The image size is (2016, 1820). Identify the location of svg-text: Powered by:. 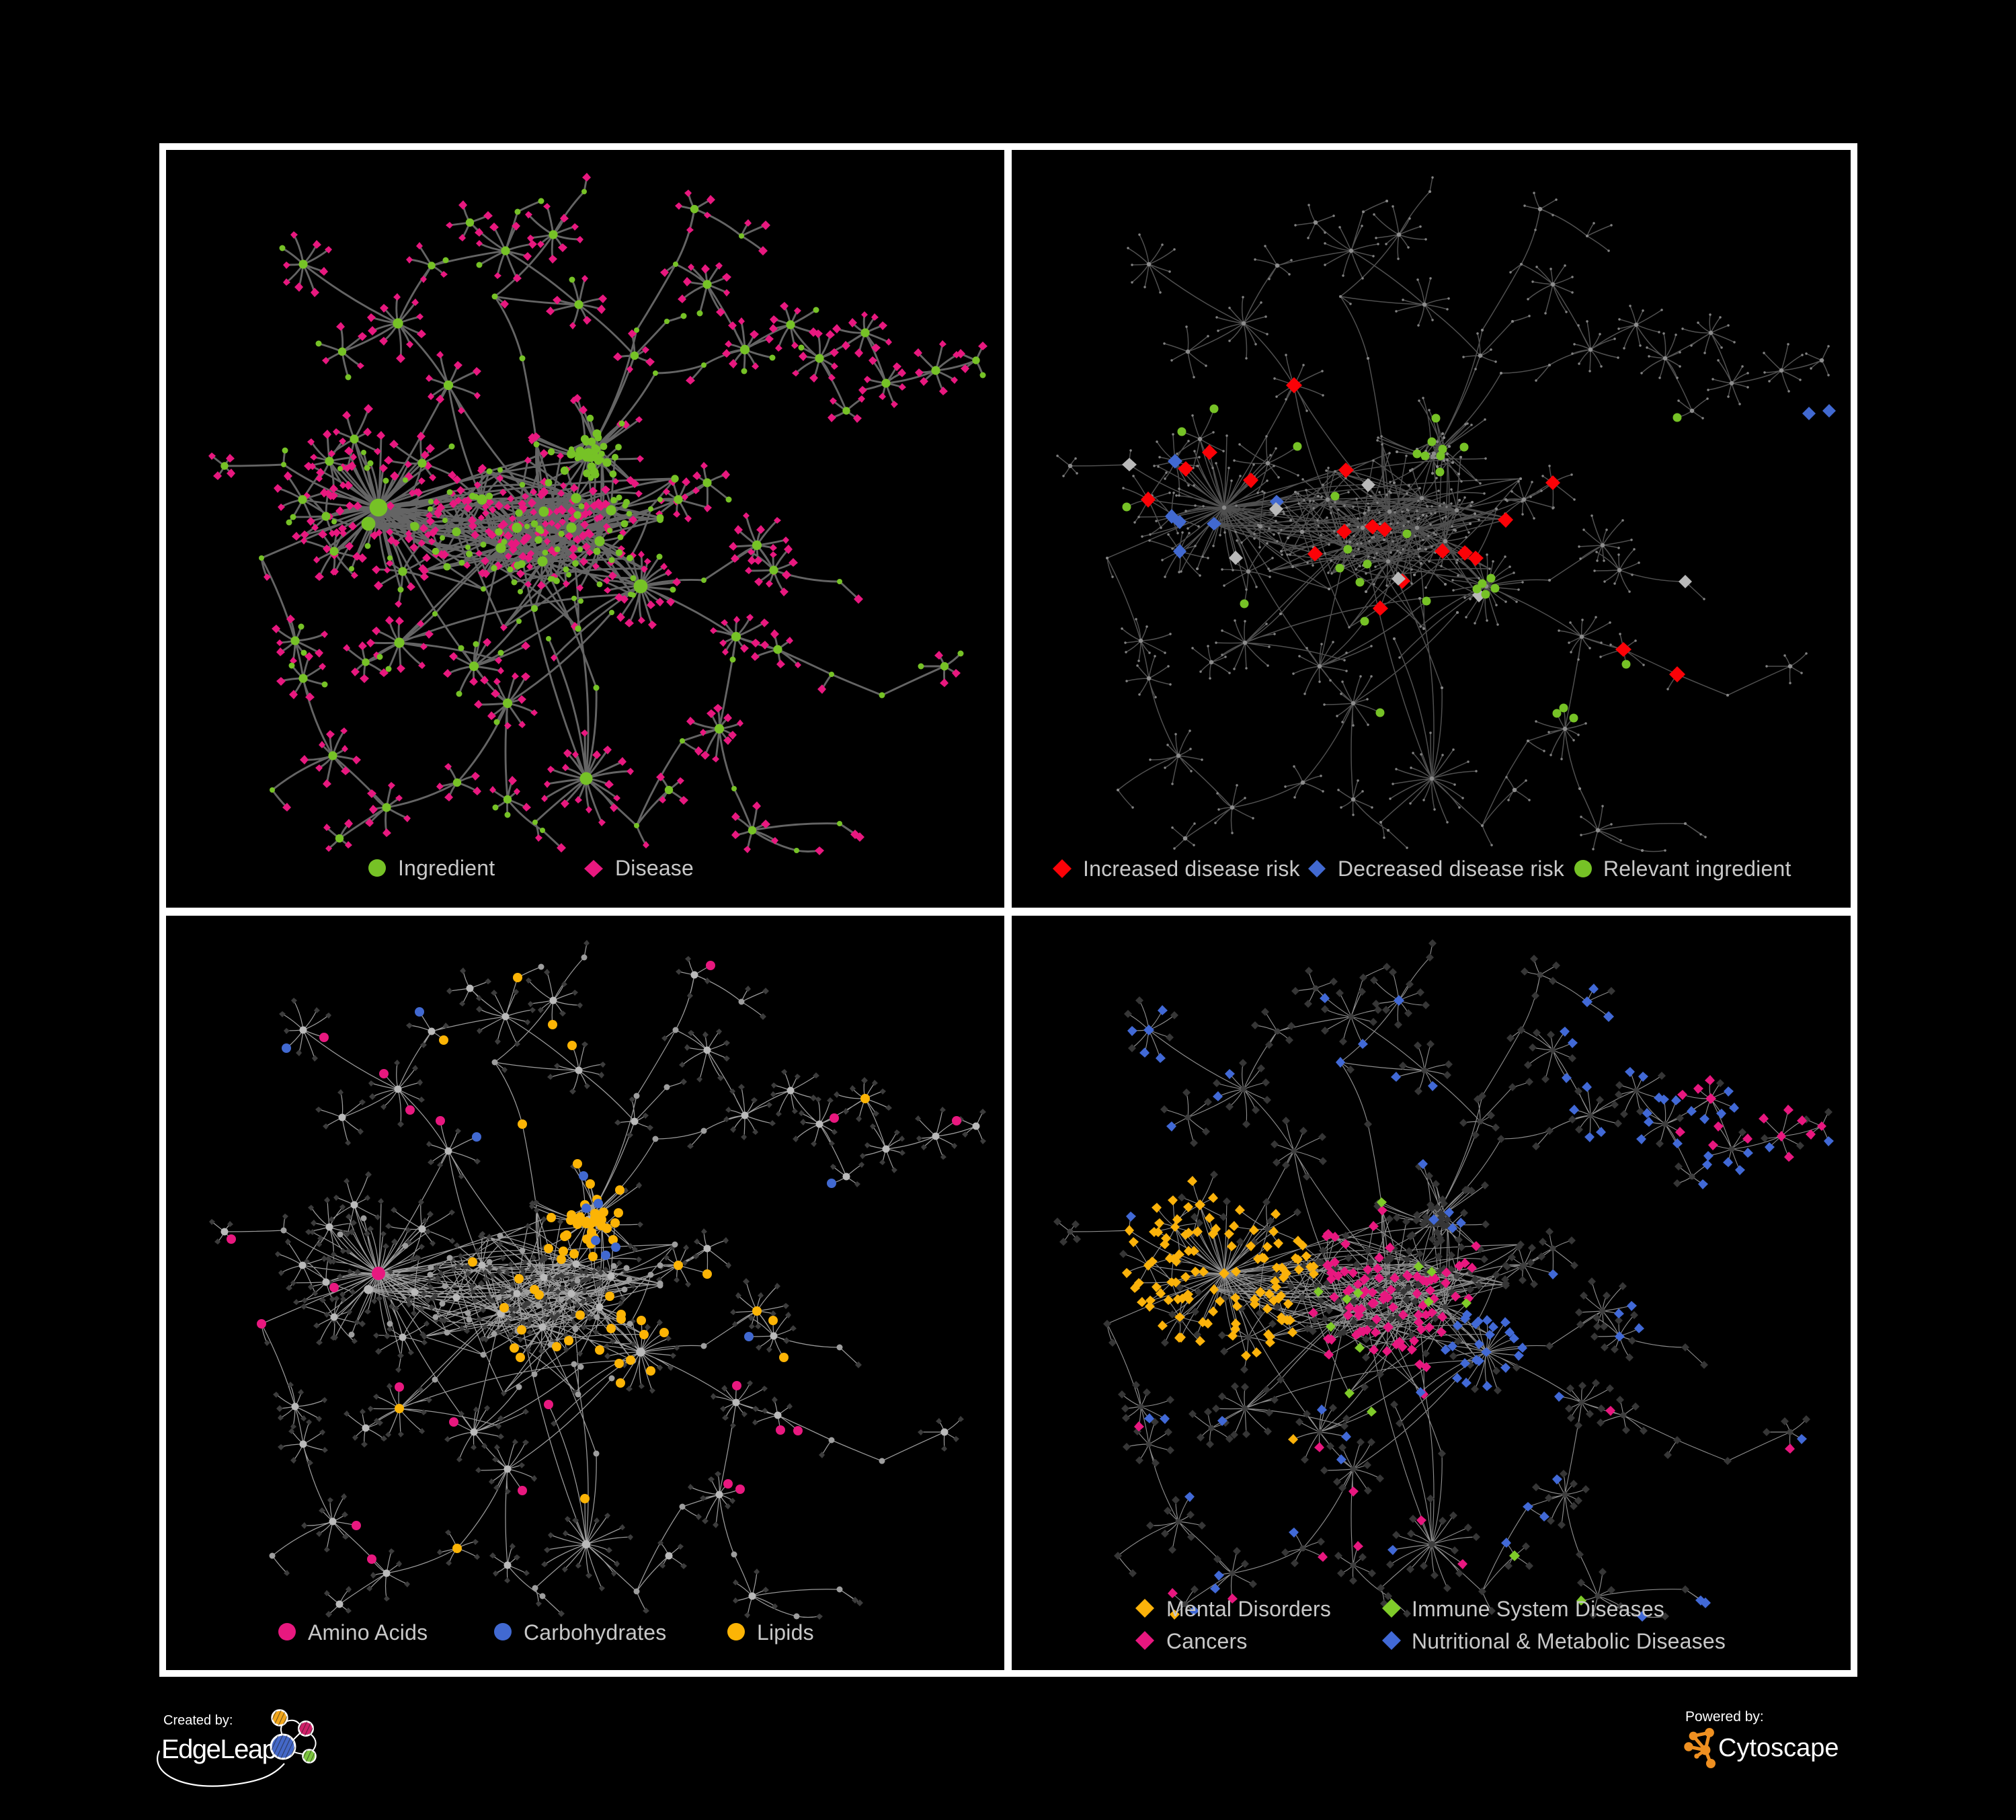
(1724, 1717).